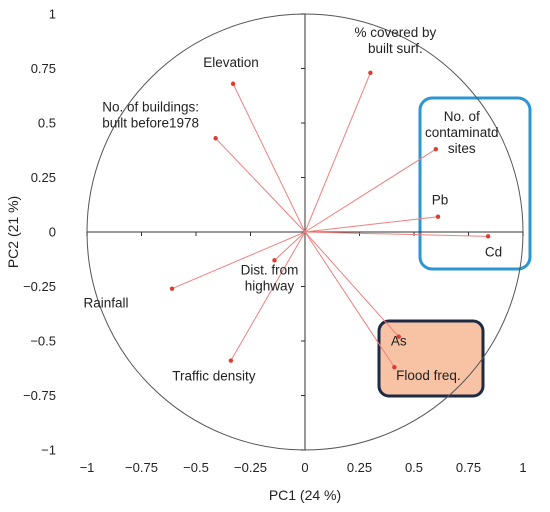  I want to click on y-tick-label: −0.5, so click(43, 341).